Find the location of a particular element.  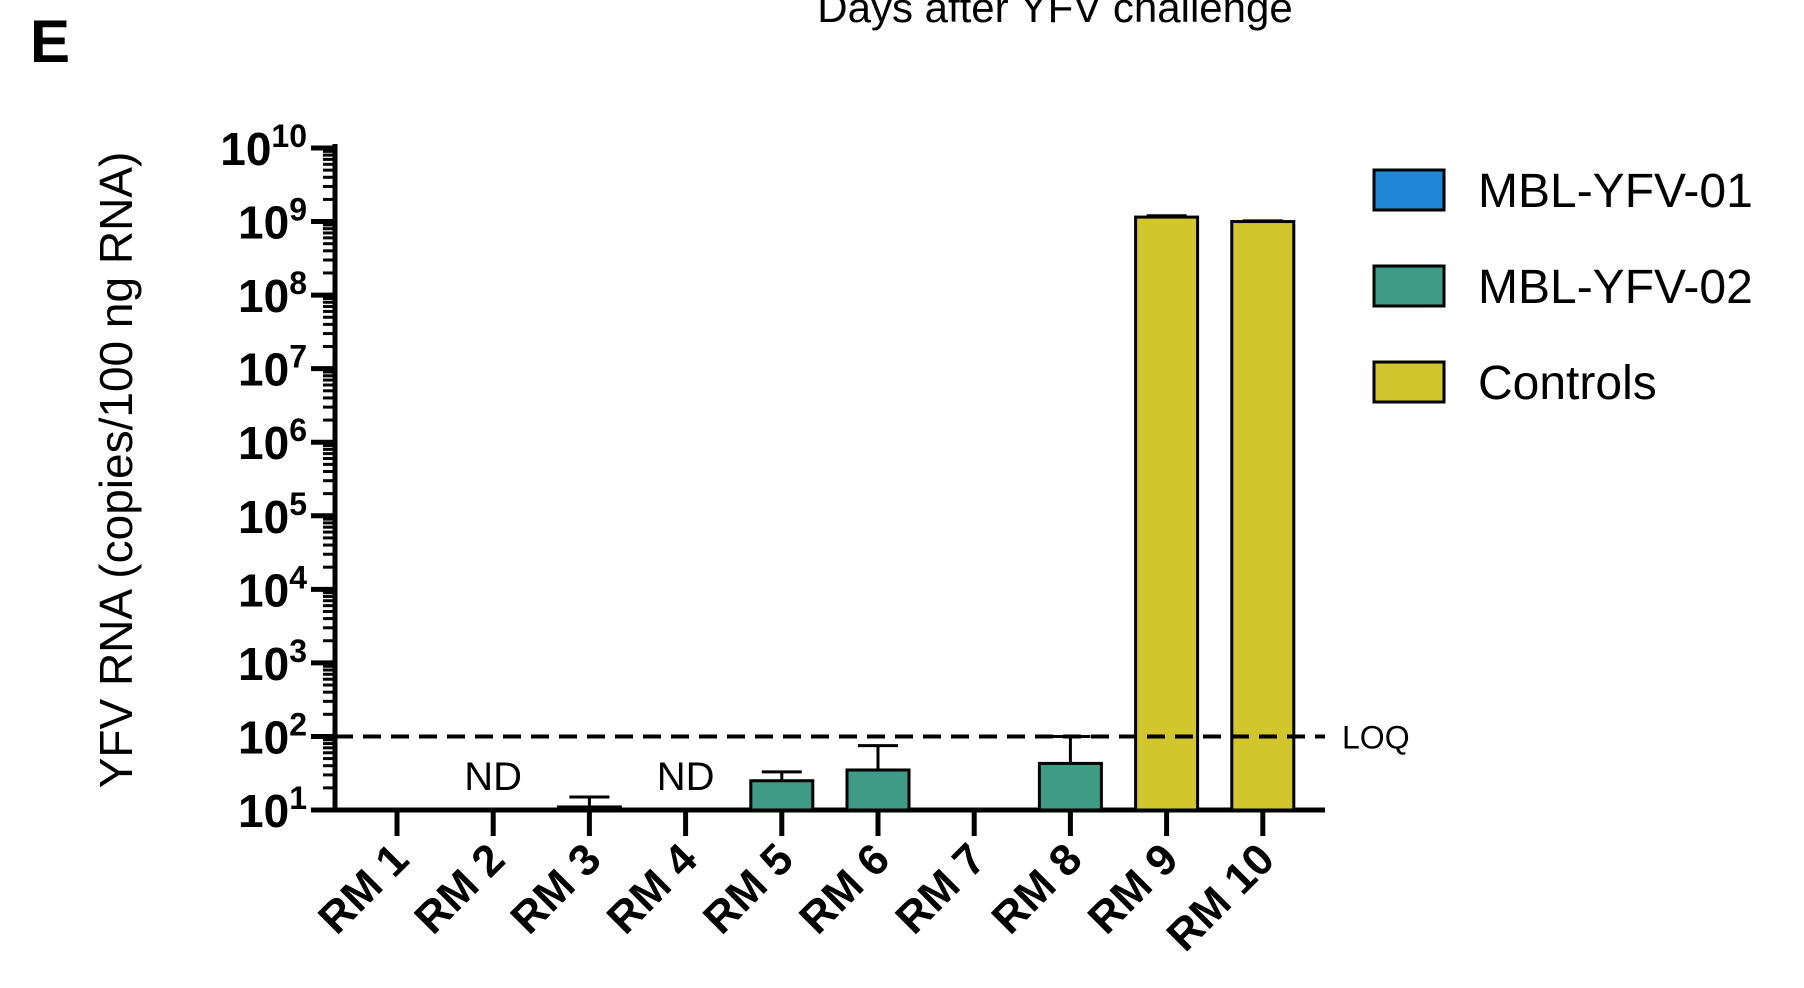

y-tick-label: 10¹ is located at coordinates (272, 808).